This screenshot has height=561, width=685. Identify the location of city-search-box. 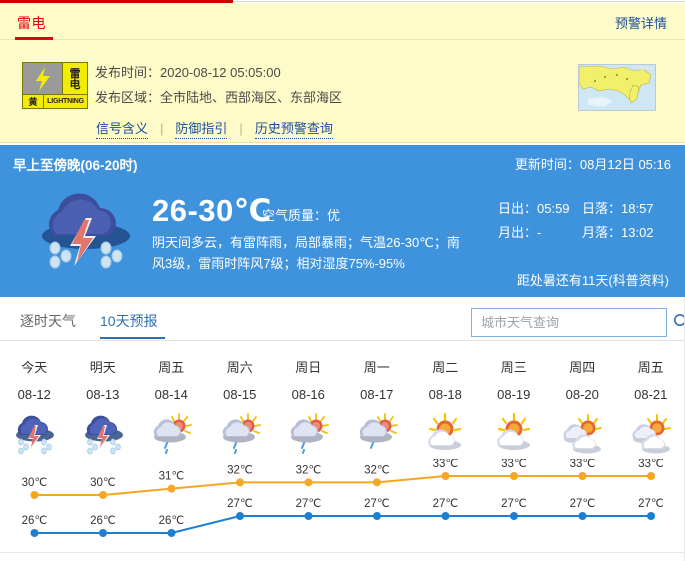
(578, 322).